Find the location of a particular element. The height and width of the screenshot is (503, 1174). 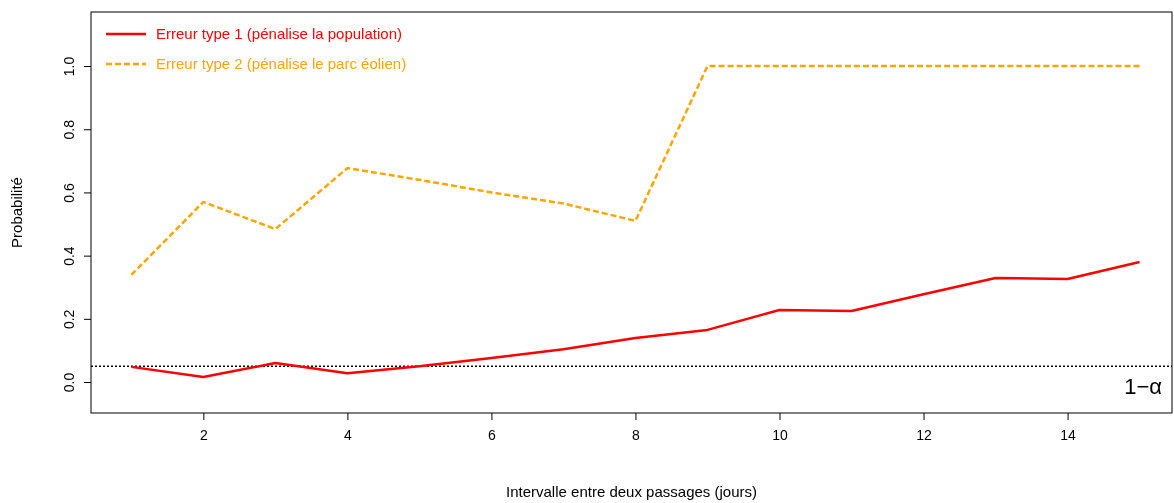

y-tick-label: 1.0 is located at coordinates (68, 66).